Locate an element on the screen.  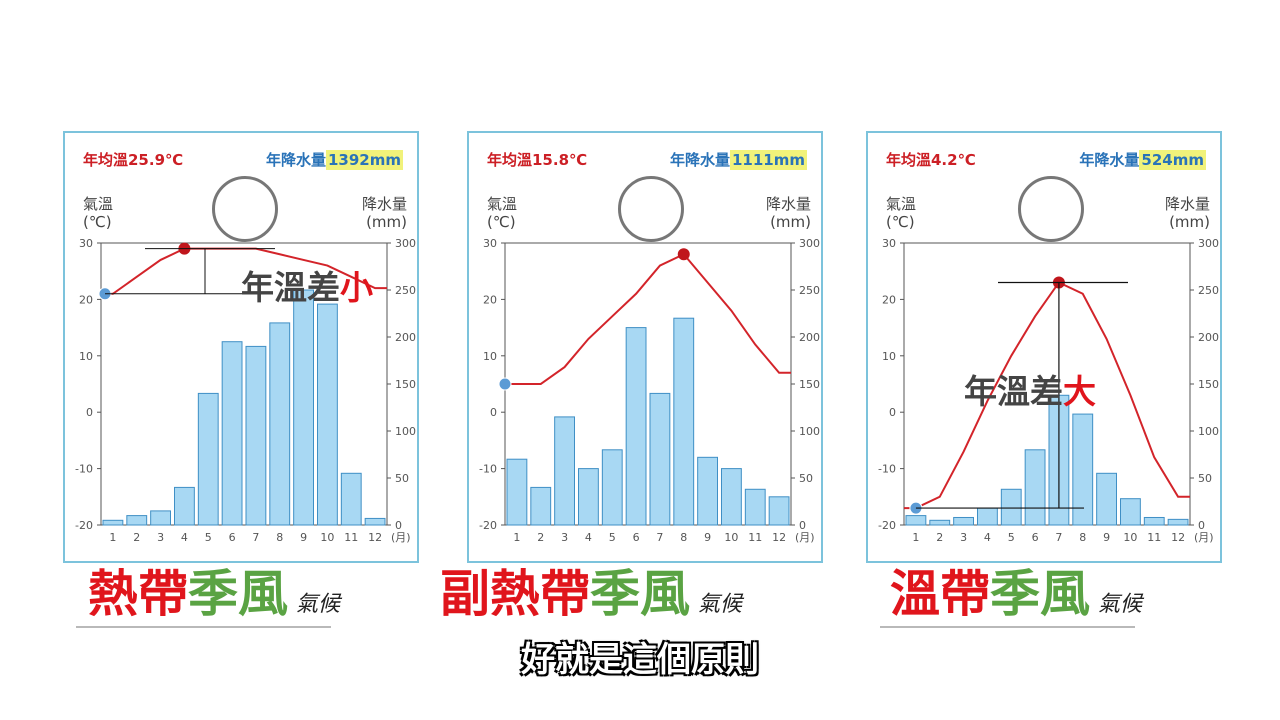
plot-area is located at coordinates (648, 384).